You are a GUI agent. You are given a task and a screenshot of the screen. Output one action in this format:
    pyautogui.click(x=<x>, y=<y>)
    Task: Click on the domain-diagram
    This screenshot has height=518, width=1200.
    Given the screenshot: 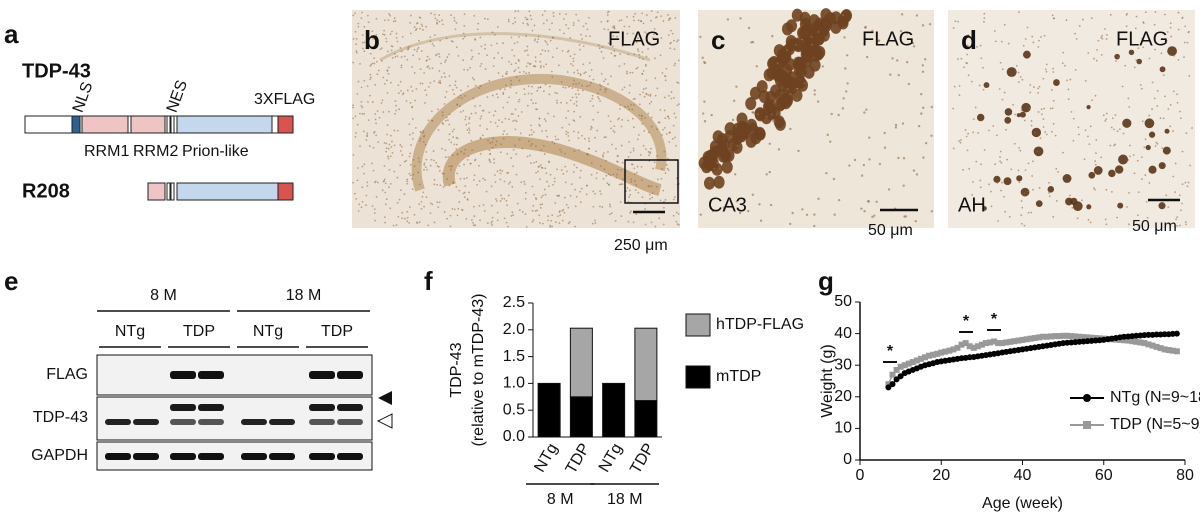 What is the action you would take?
    pyautogui.click(x=159, y=158)
    